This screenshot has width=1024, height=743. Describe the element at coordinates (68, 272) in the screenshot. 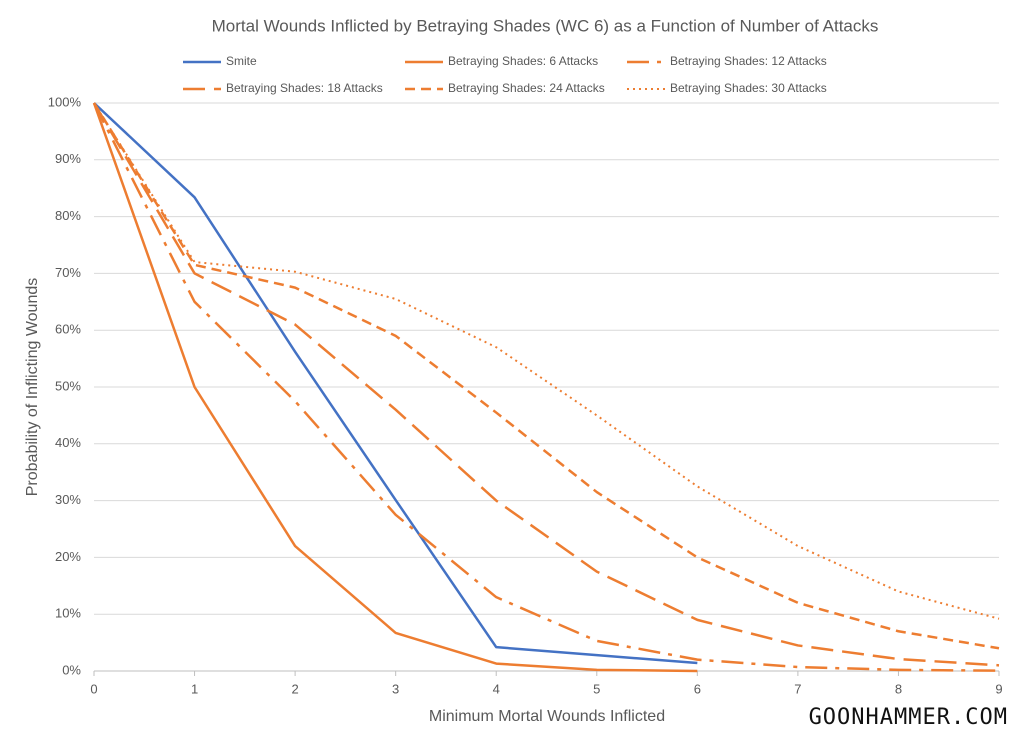

I see `y-tick-label: 70%` at that location.